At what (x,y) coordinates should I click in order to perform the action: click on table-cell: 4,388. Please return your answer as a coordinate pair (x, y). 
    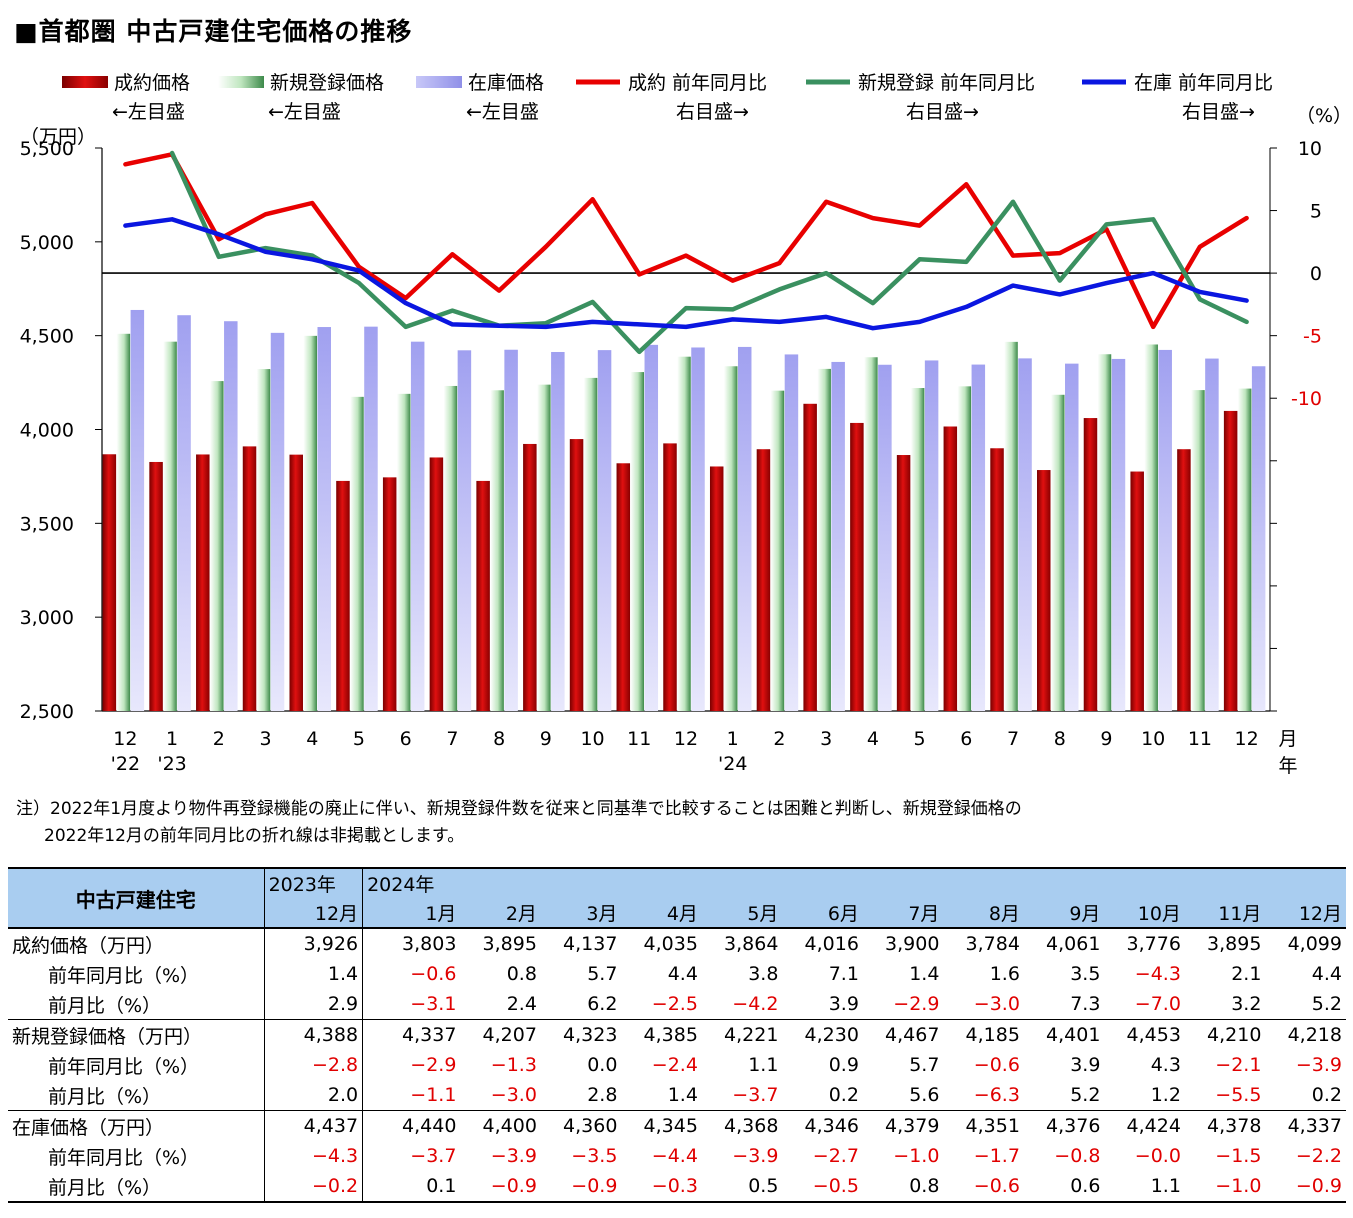
    Looking at the image, I should click on (314, 1034).